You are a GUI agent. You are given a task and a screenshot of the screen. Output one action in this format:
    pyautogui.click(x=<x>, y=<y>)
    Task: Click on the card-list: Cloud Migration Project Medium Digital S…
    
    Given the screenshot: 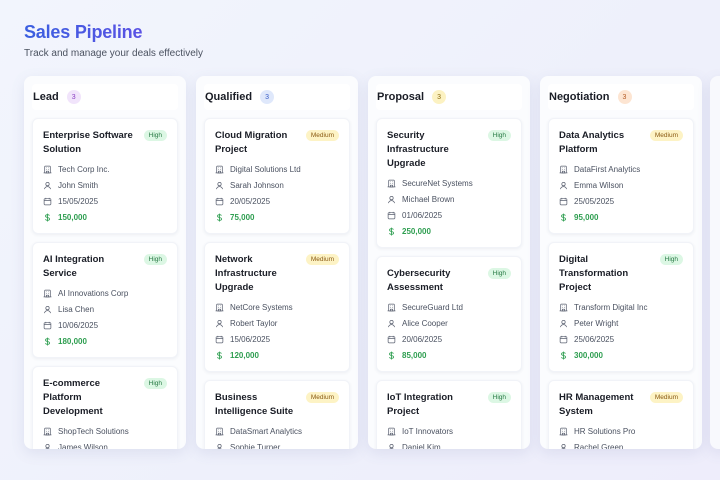 What is the action you would take?
    pyautogui.click(x=277, y=283)
    